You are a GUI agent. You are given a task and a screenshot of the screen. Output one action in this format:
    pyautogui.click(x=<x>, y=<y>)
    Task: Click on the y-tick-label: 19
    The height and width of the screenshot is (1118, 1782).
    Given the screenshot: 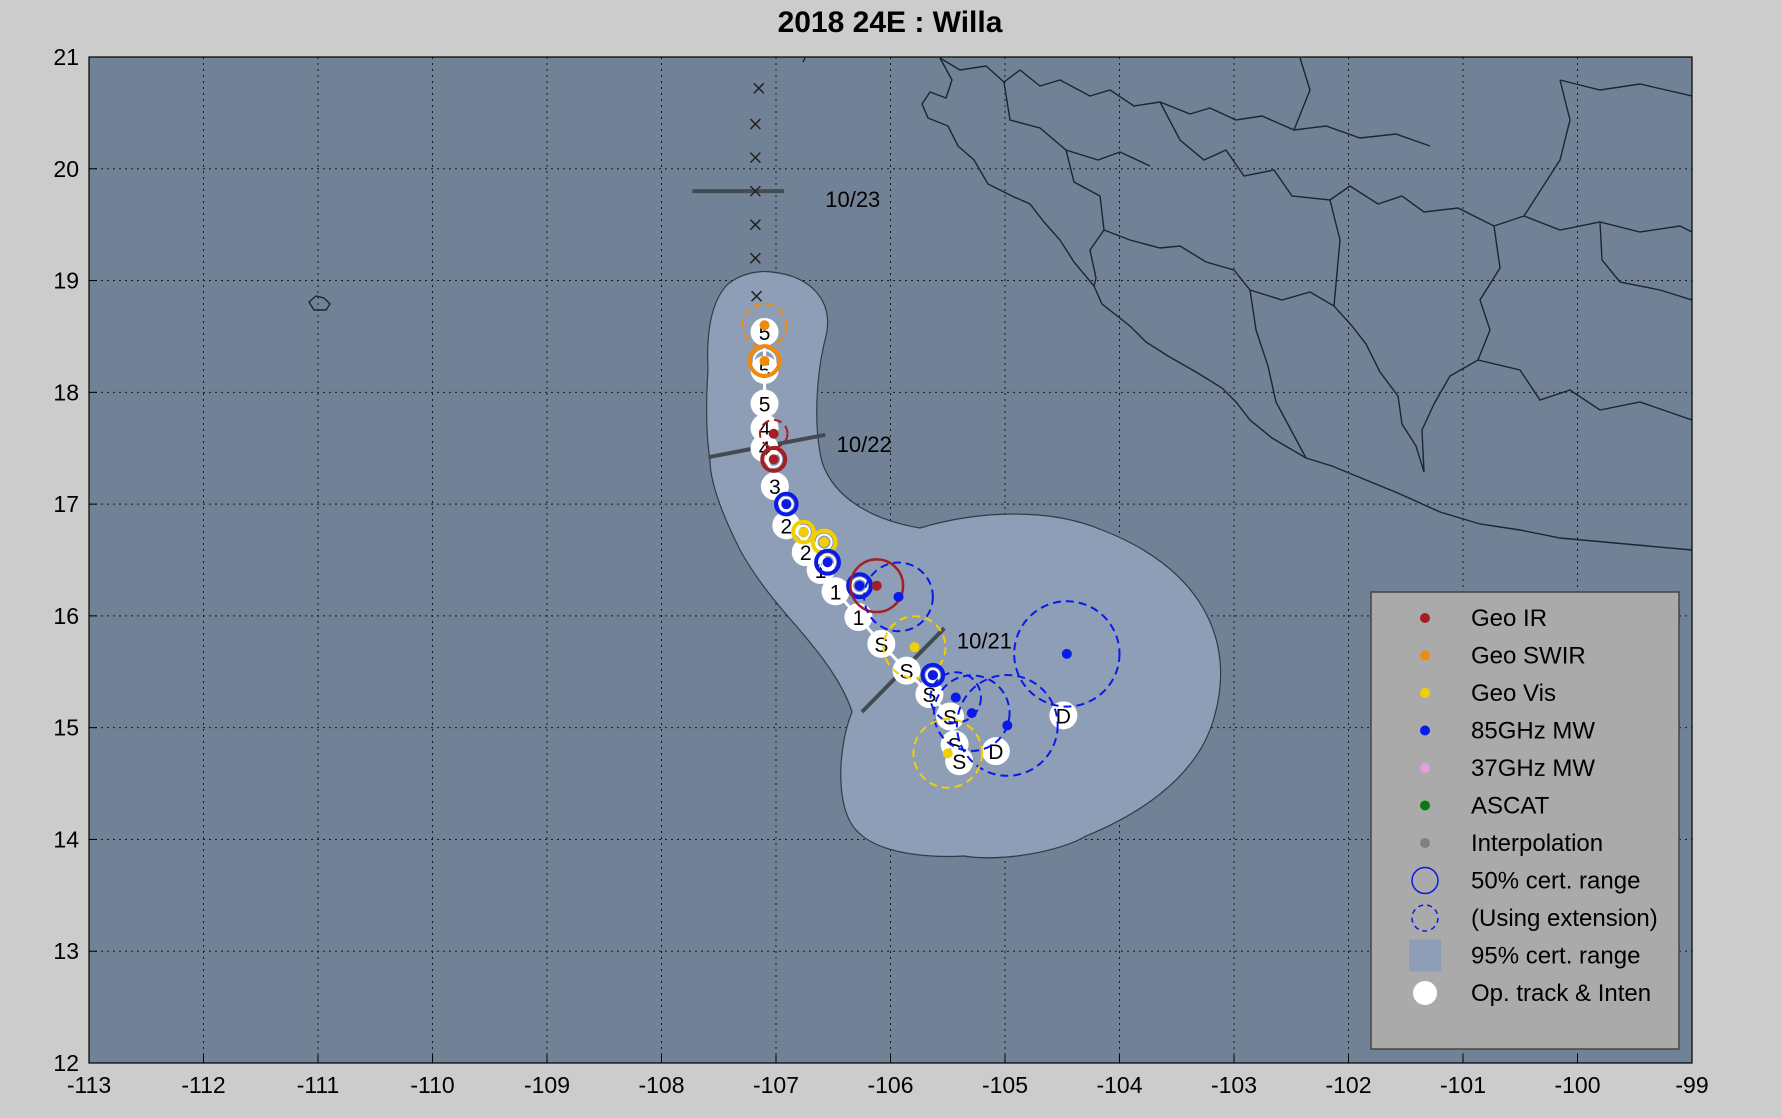 What is the action you would take?
    pyautogui.click(x=66, y=281)
    